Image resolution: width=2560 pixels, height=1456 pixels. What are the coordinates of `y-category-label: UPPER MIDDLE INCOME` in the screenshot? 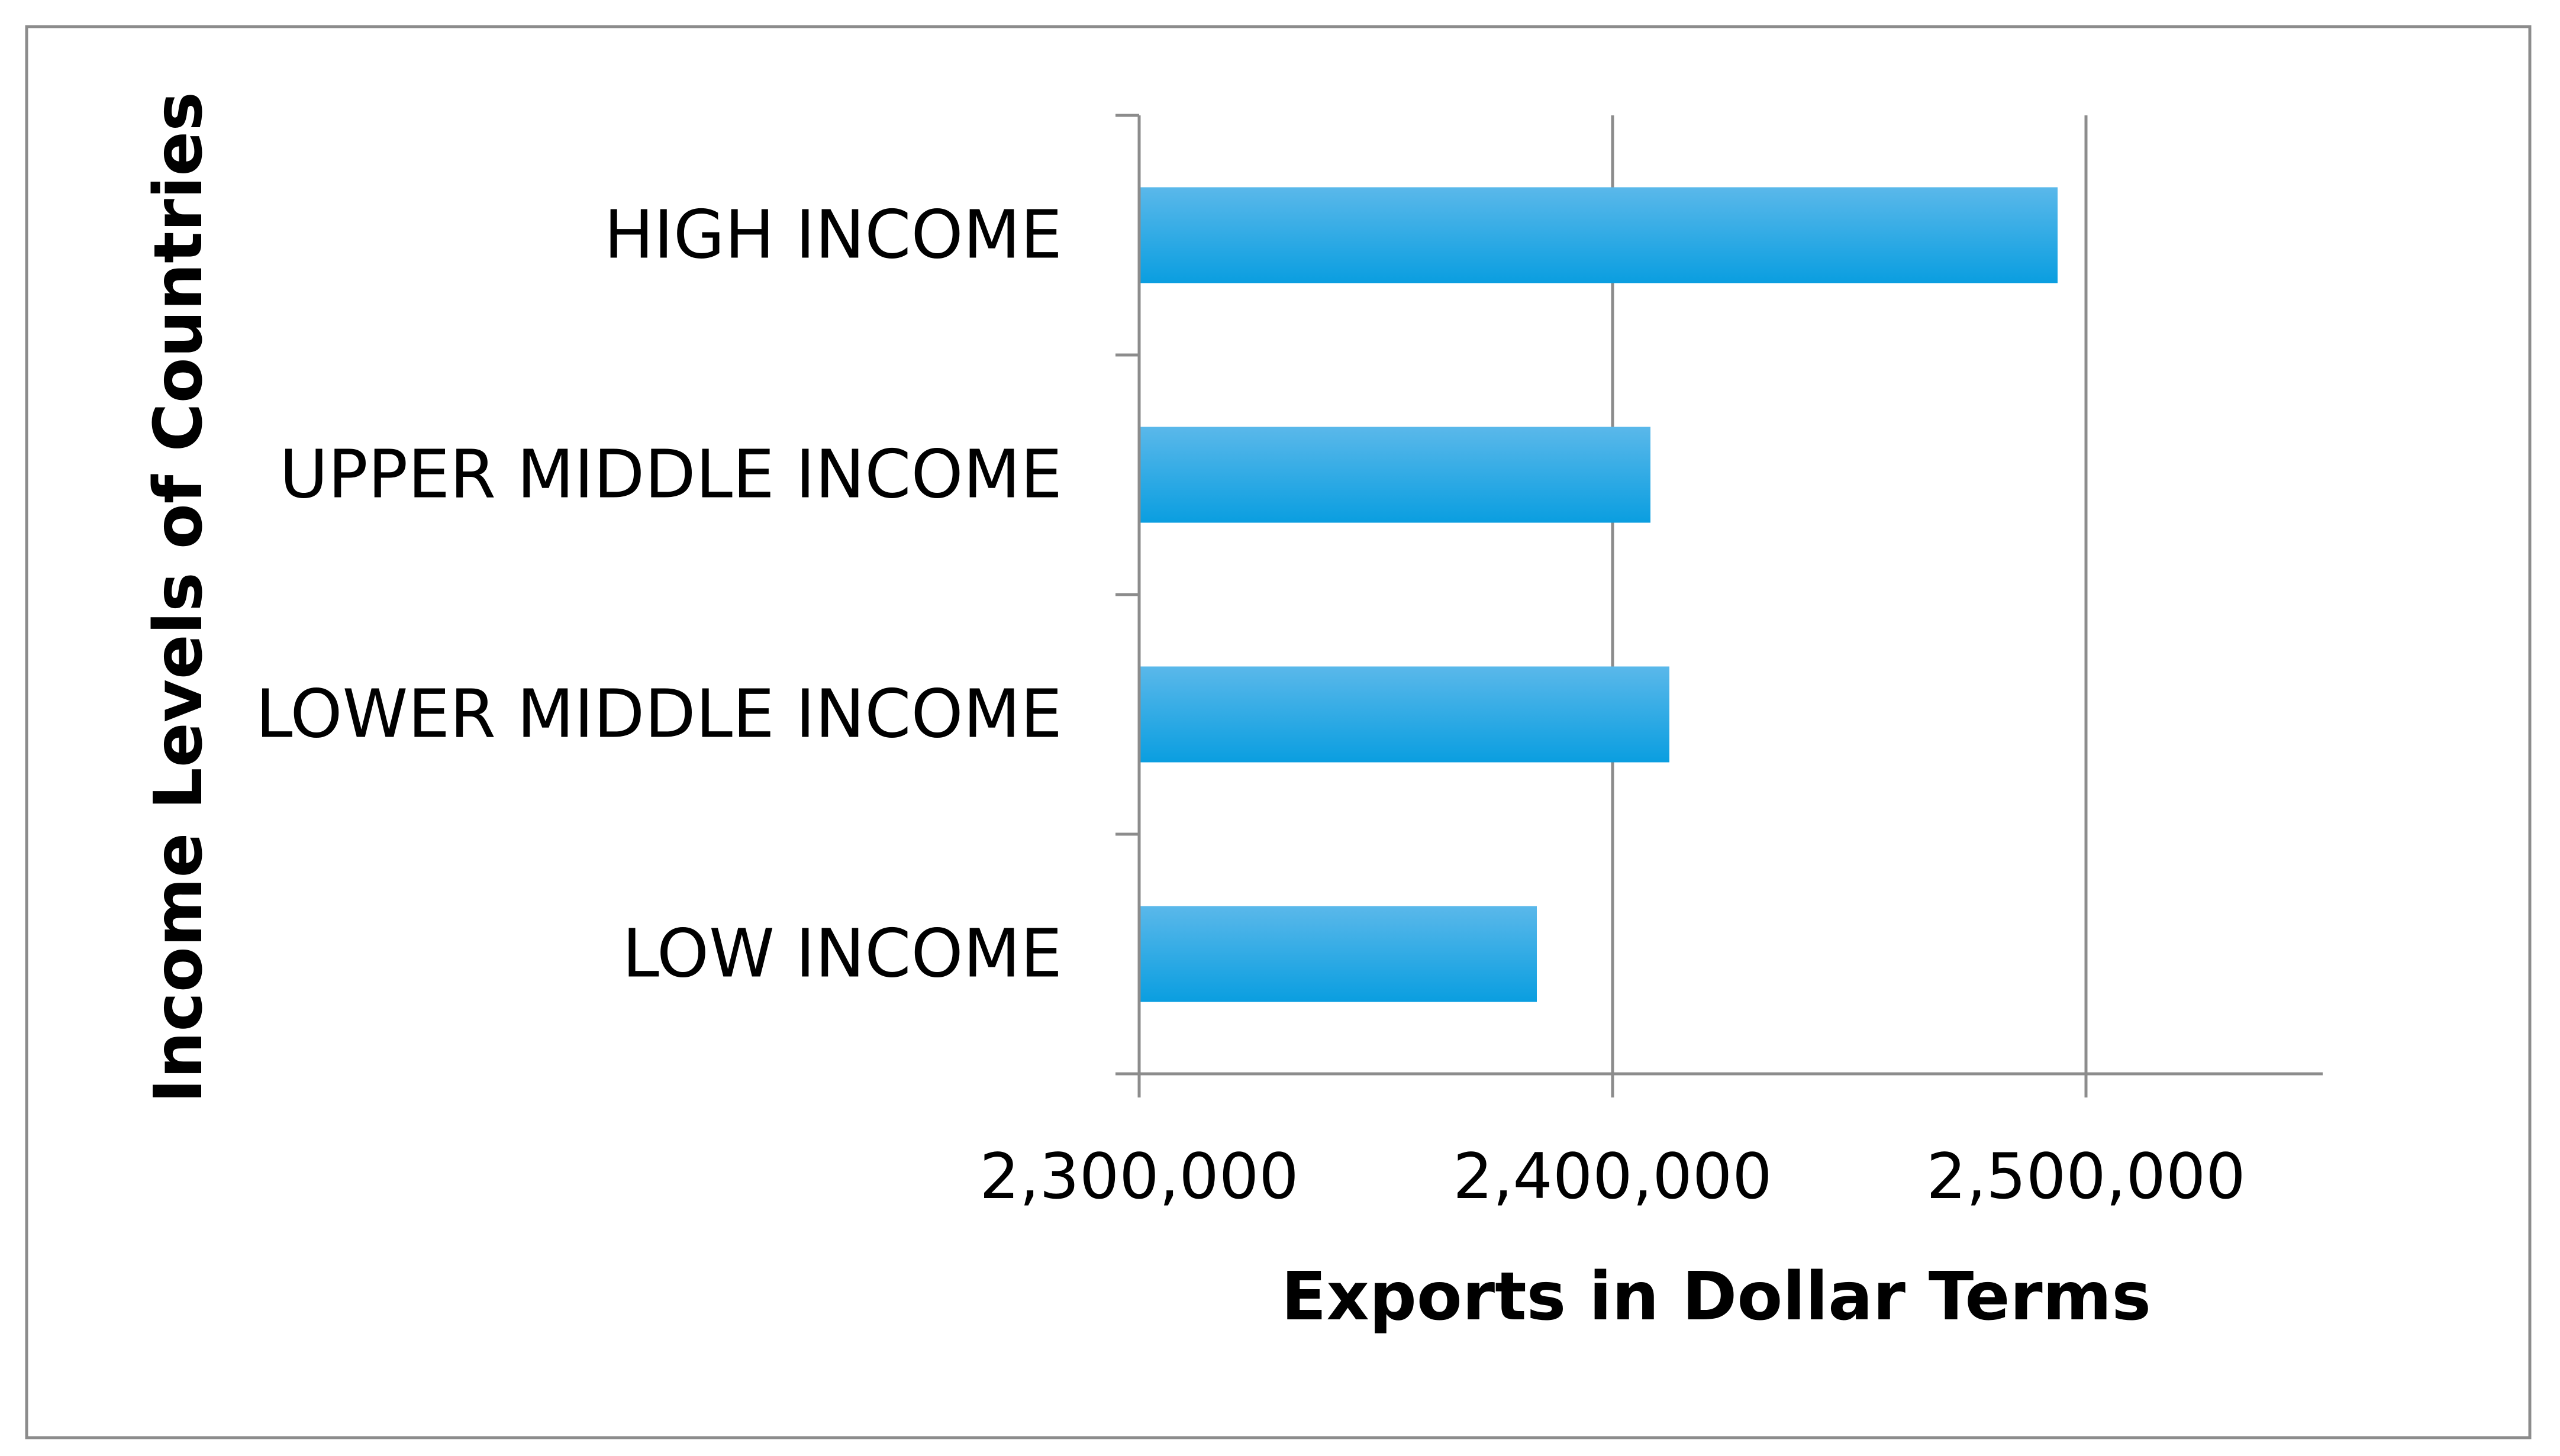 It's located at (670, 475).